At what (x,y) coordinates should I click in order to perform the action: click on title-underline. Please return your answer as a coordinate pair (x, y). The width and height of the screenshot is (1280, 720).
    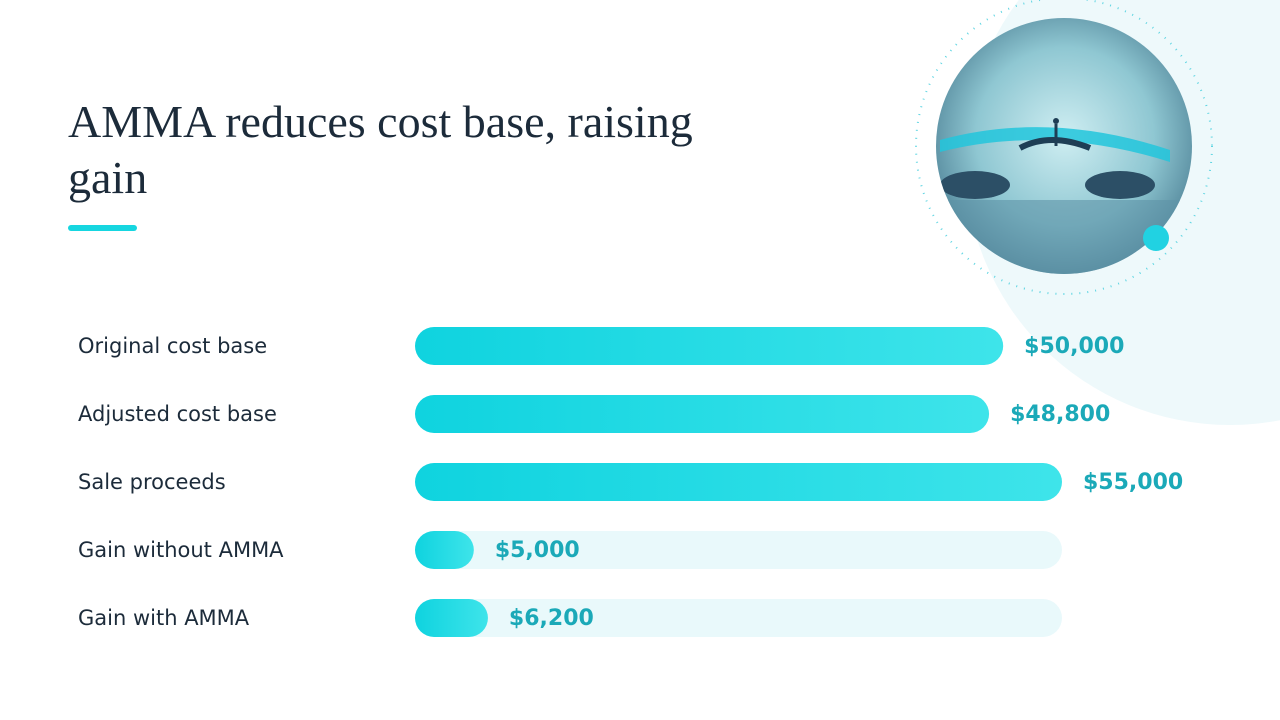
    Looking at the image, I should click on (102, 228).